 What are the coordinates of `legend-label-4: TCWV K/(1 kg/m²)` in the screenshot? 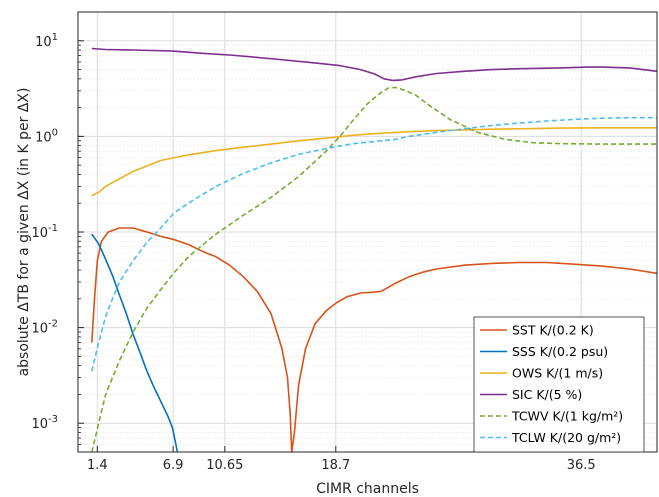 It's located at (567, 416).